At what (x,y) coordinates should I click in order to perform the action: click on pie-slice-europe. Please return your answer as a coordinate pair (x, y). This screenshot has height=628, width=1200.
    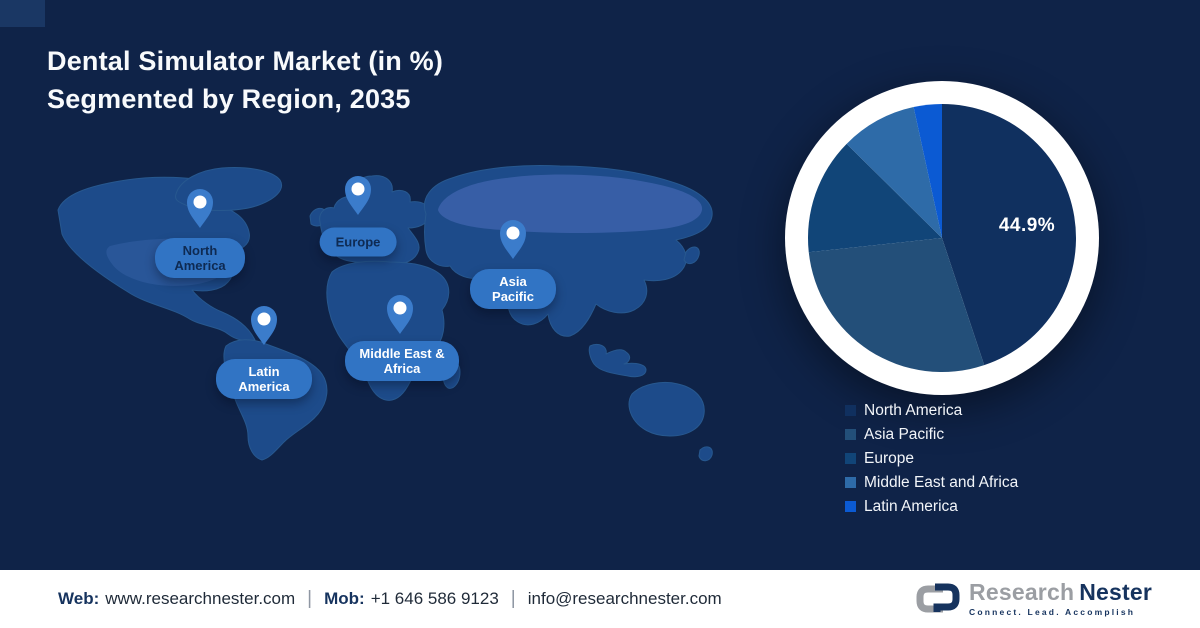
    Looking at the image, I should click on (874, 198).